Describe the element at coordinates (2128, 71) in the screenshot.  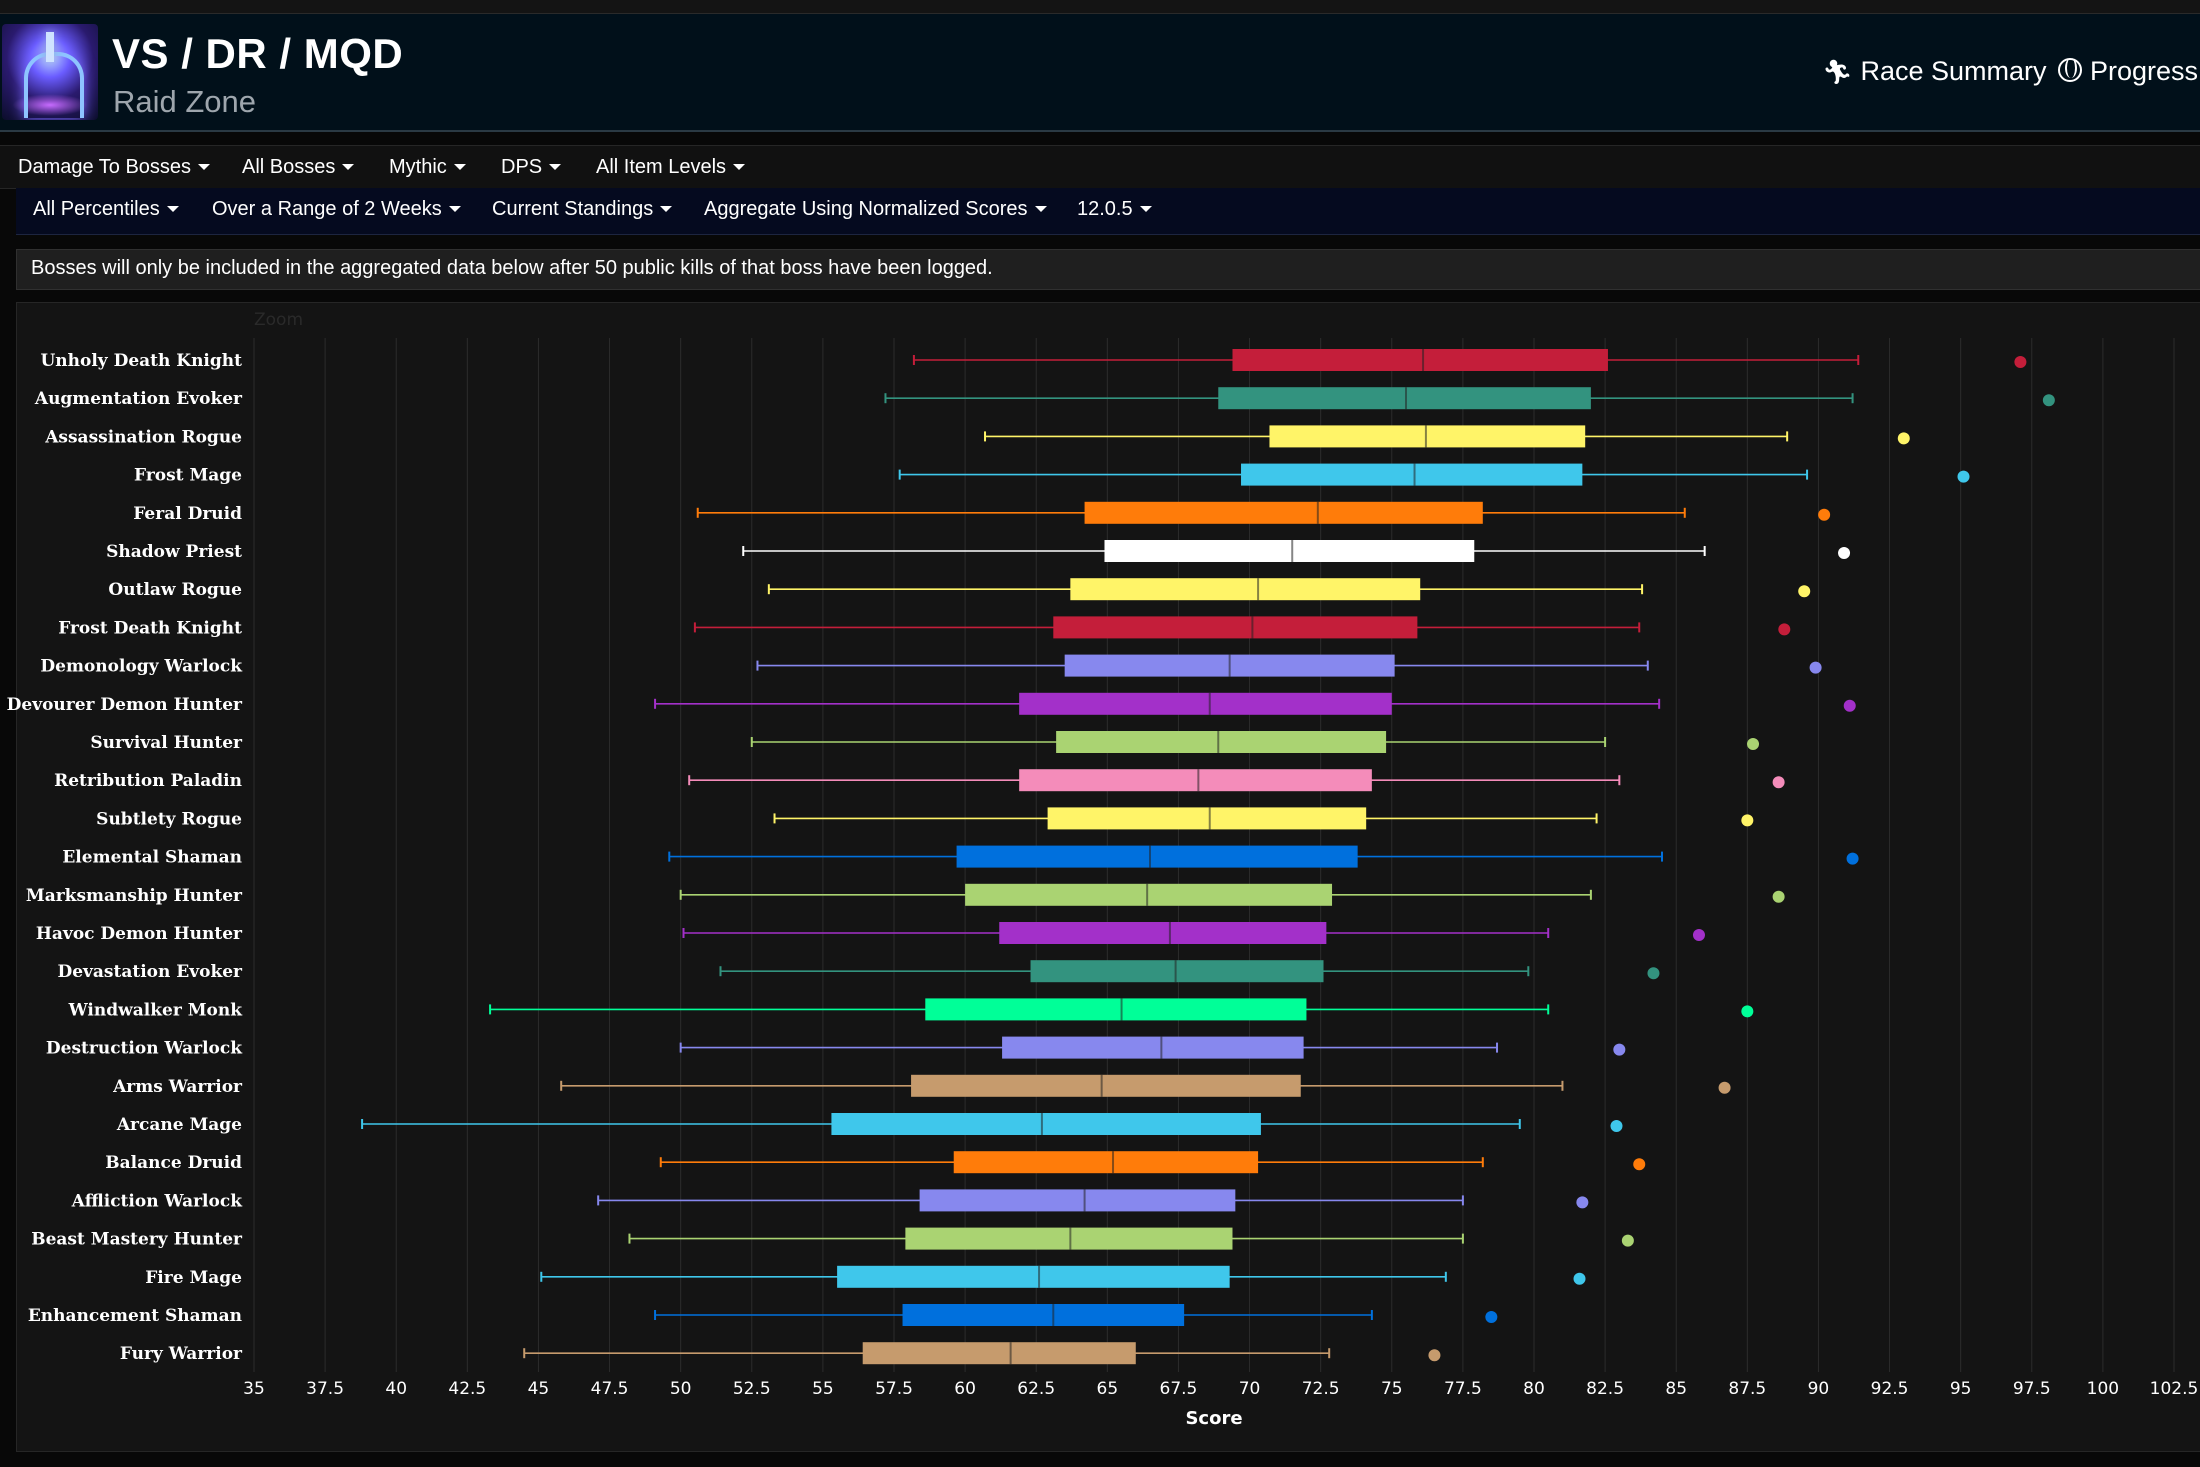
I see `progress-link: Progress` at that location.